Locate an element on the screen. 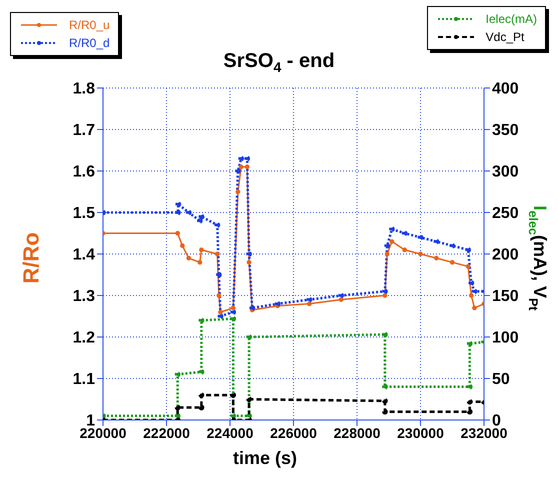 This screenshot has height=482, width=558. y-tick-label: 1.4 is located at coordinates (84, 255).